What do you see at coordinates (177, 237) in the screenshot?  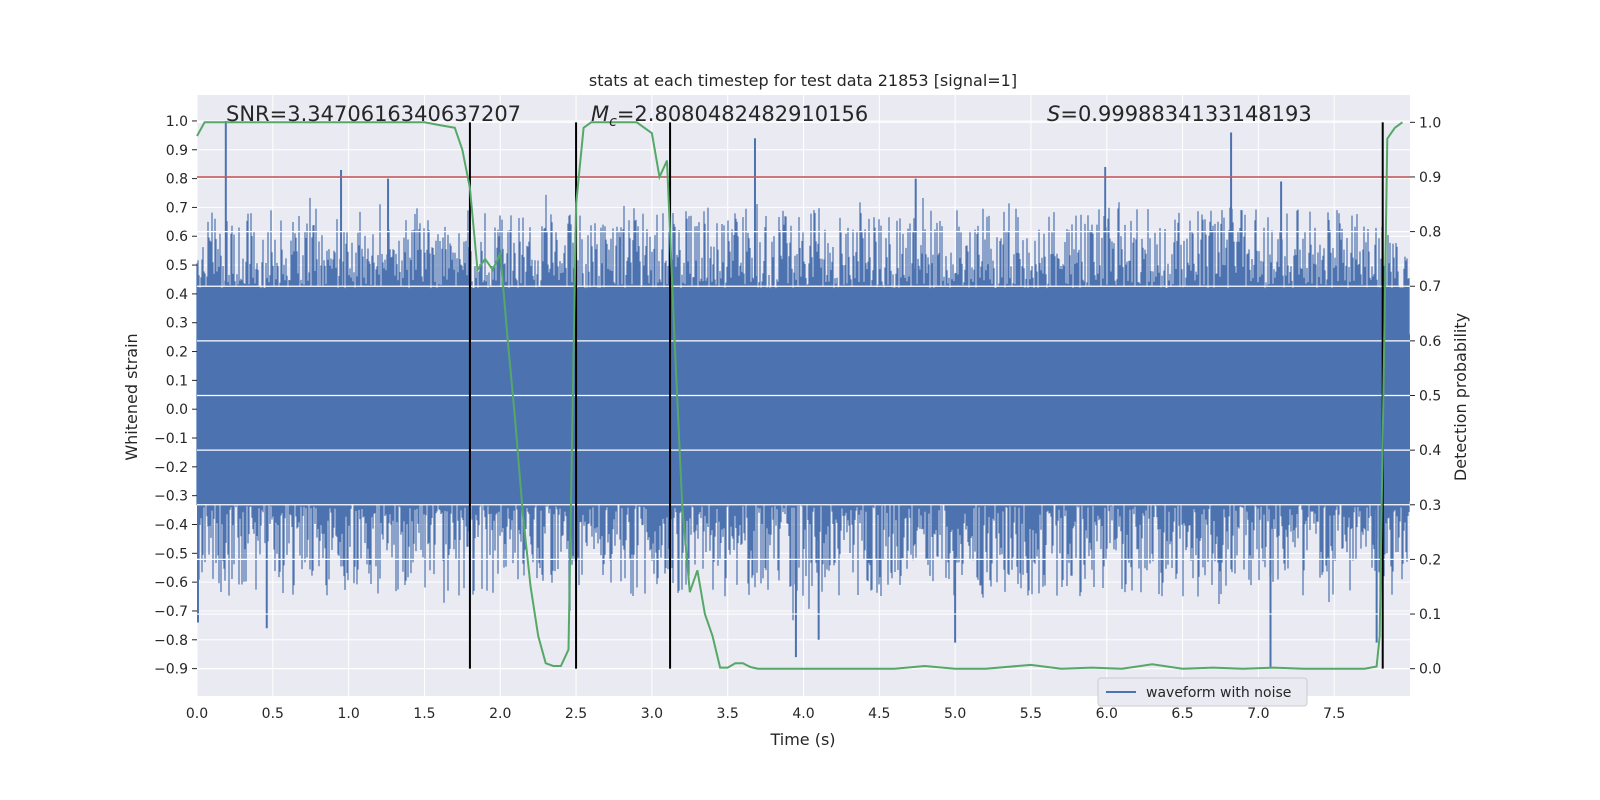 I see `left-y-tick-label: 0.6` at bounding box center [177, 237].